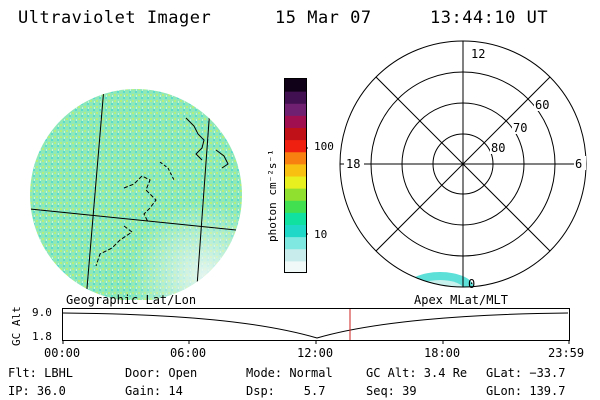  What do you see at coordinates (315, 353) in the screenshot?
I see `timeline-x-tick-1200: 12:00` at bounding box center [315, 353].